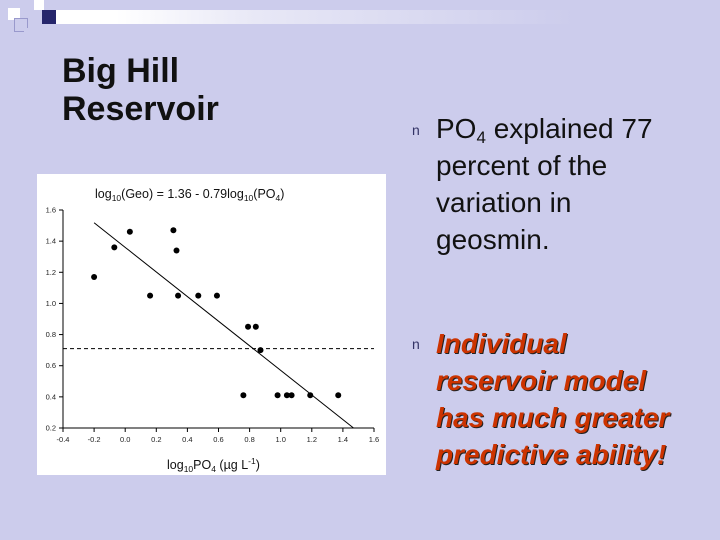 The image size is (720, 540). Describe the element at coordinates (280, 439) in the screenshot. I see `x-tick-label: 1.0` at that location.